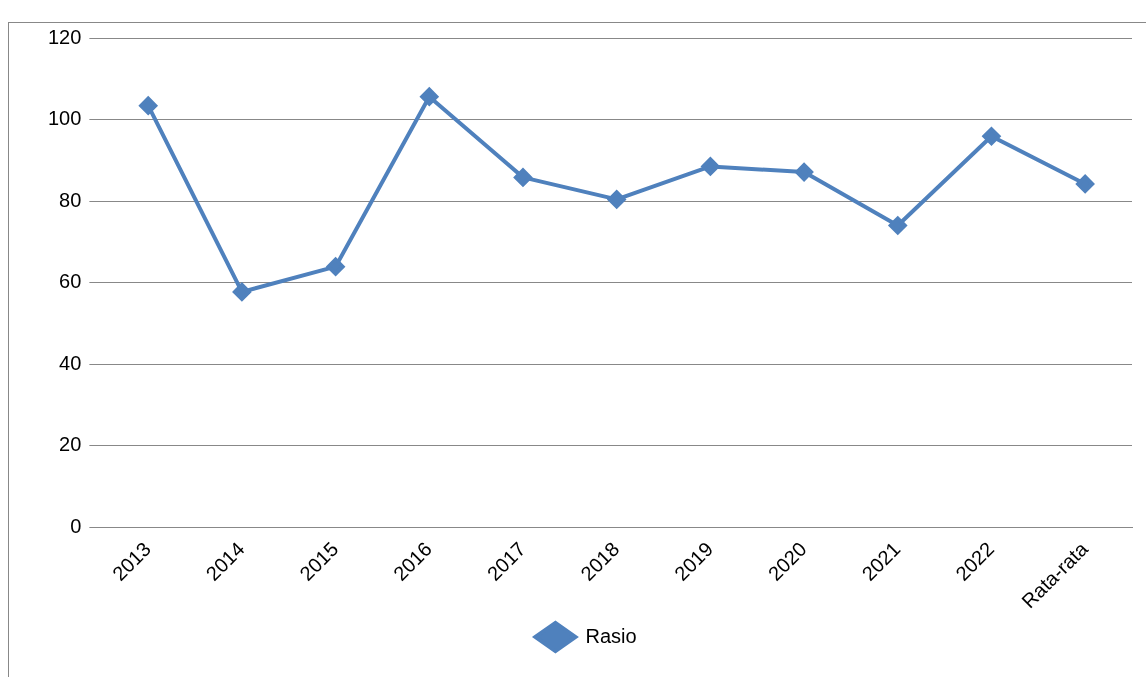  What do you see at coordinates (70, 444) in the screenshot?
I see `y-tick-label: 20` at bounding box center [70, 444].